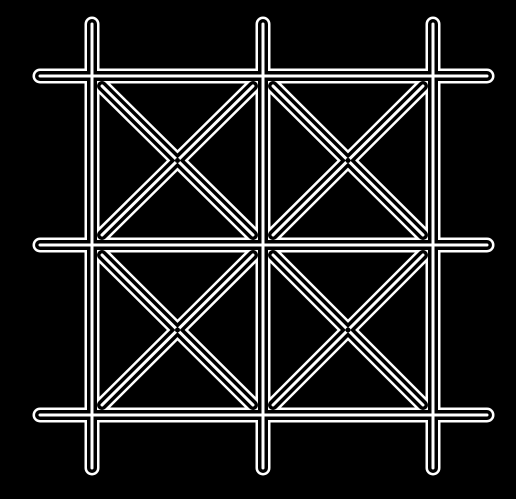  Describe the element at coordinates (348, 330) in the screenshot. I see `cell-2-2-center-dot` at that location.